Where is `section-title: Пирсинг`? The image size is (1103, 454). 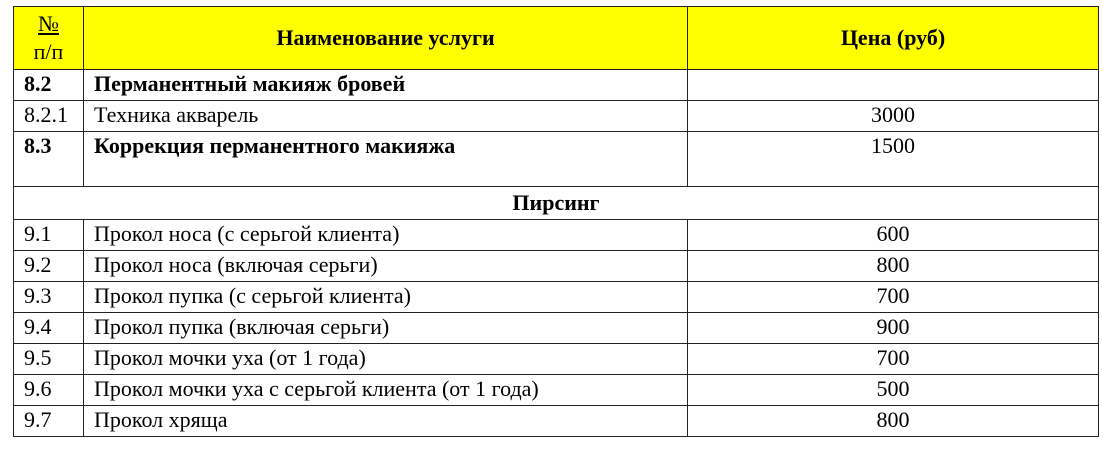 section-title: Пирсинг is located at coordinates (556, 203).